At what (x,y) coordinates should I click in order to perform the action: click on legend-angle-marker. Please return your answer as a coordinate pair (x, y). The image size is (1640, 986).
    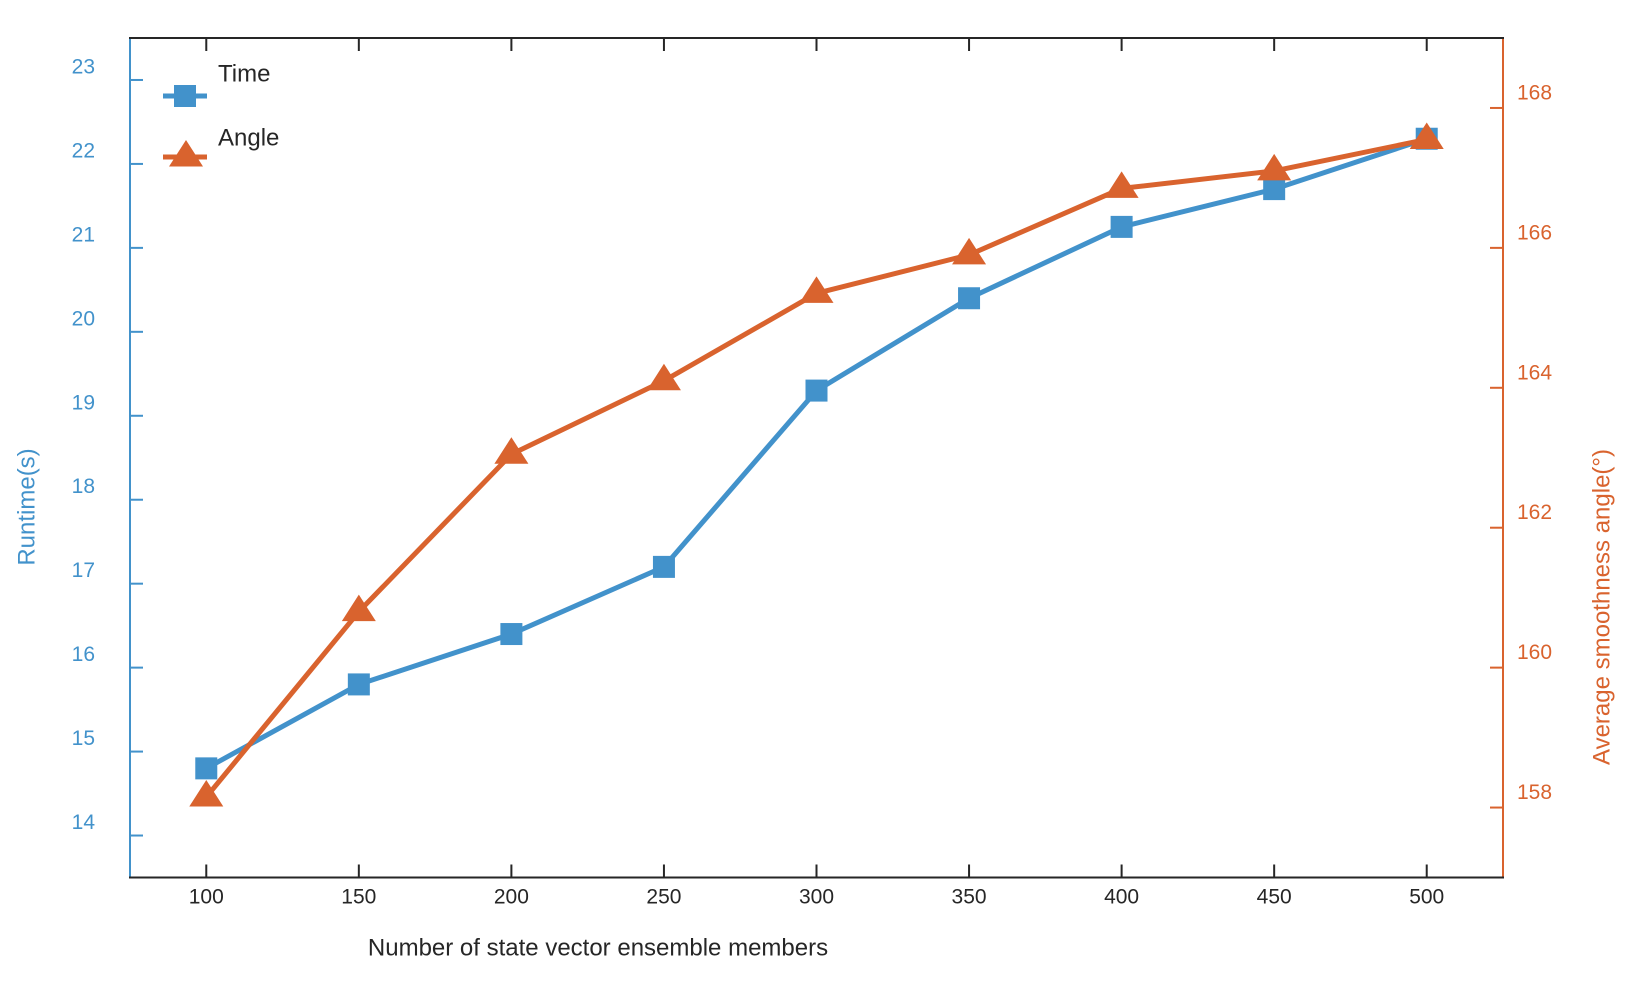
    Looking at the image, I should click on (186, 153).